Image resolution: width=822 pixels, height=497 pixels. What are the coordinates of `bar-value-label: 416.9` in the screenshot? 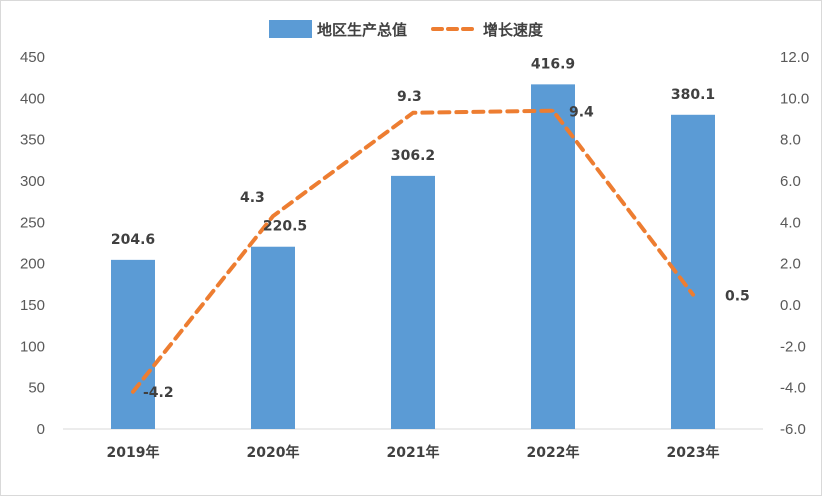 It's located at (553, 64).